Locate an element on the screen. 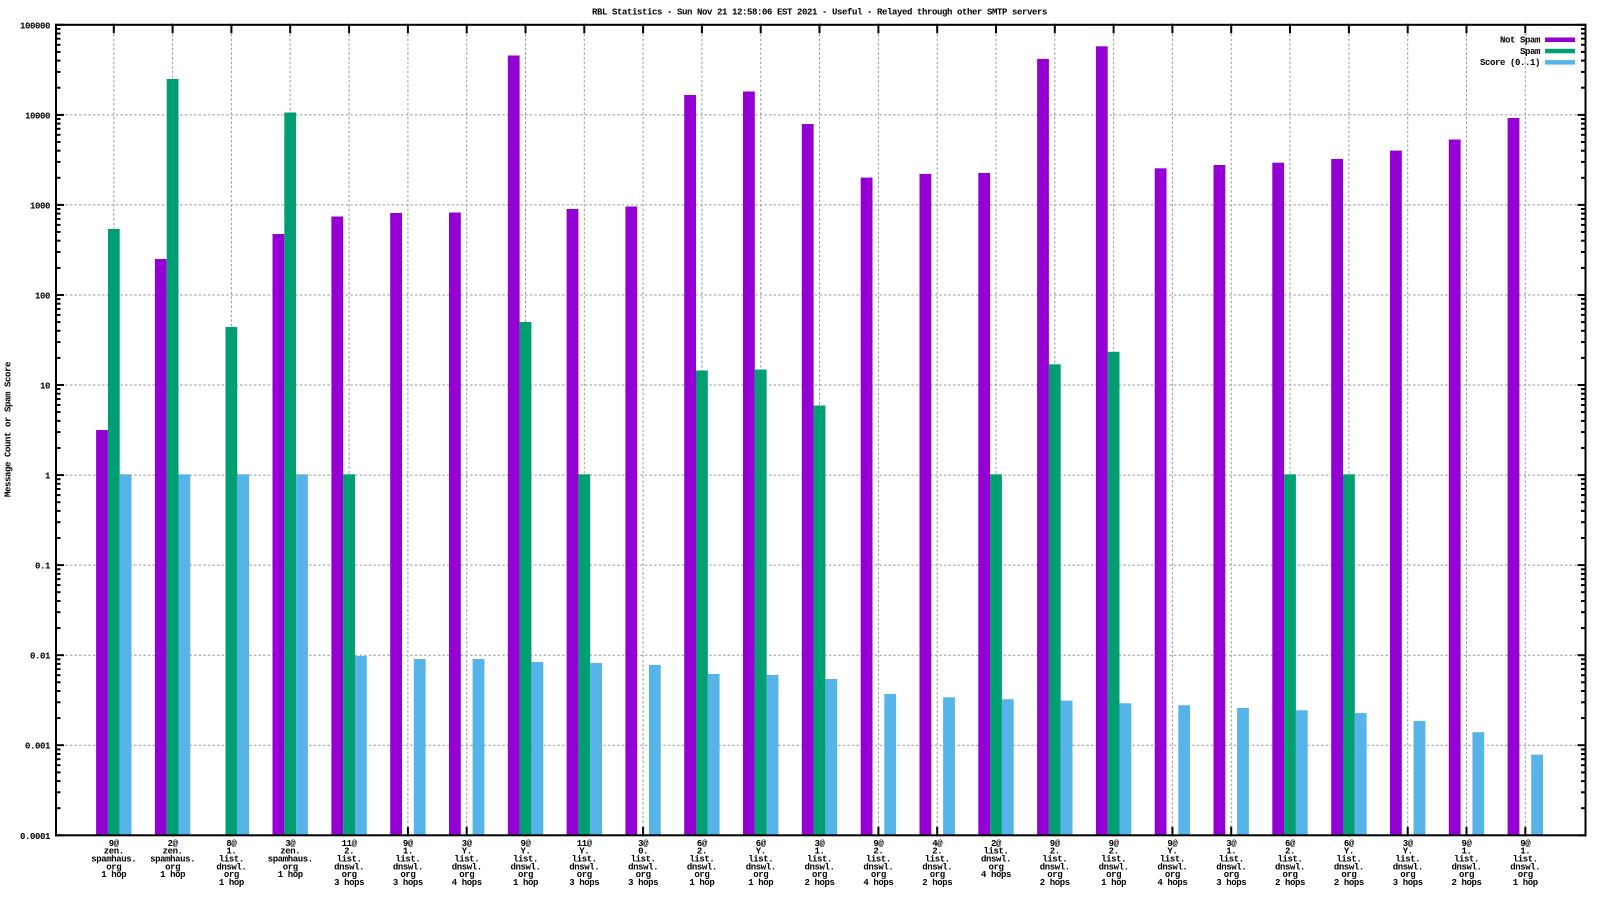 The image size is (1600, 905). svg-text: 10 is located at coordinates (45, 387).